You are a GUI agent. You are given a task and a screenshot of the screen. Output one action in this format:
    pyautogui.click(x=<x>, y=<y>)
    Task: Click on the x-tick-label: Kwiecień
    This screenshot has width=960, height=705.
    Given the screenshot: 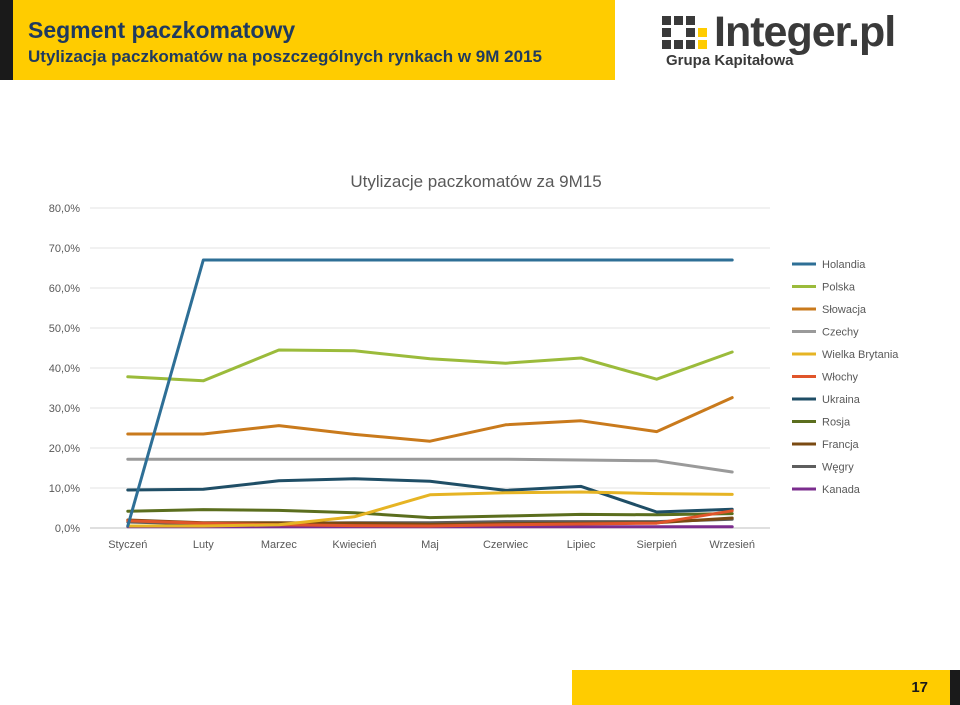 What is the action you would take?
    pyautogui.click(x=354, y=545)
    